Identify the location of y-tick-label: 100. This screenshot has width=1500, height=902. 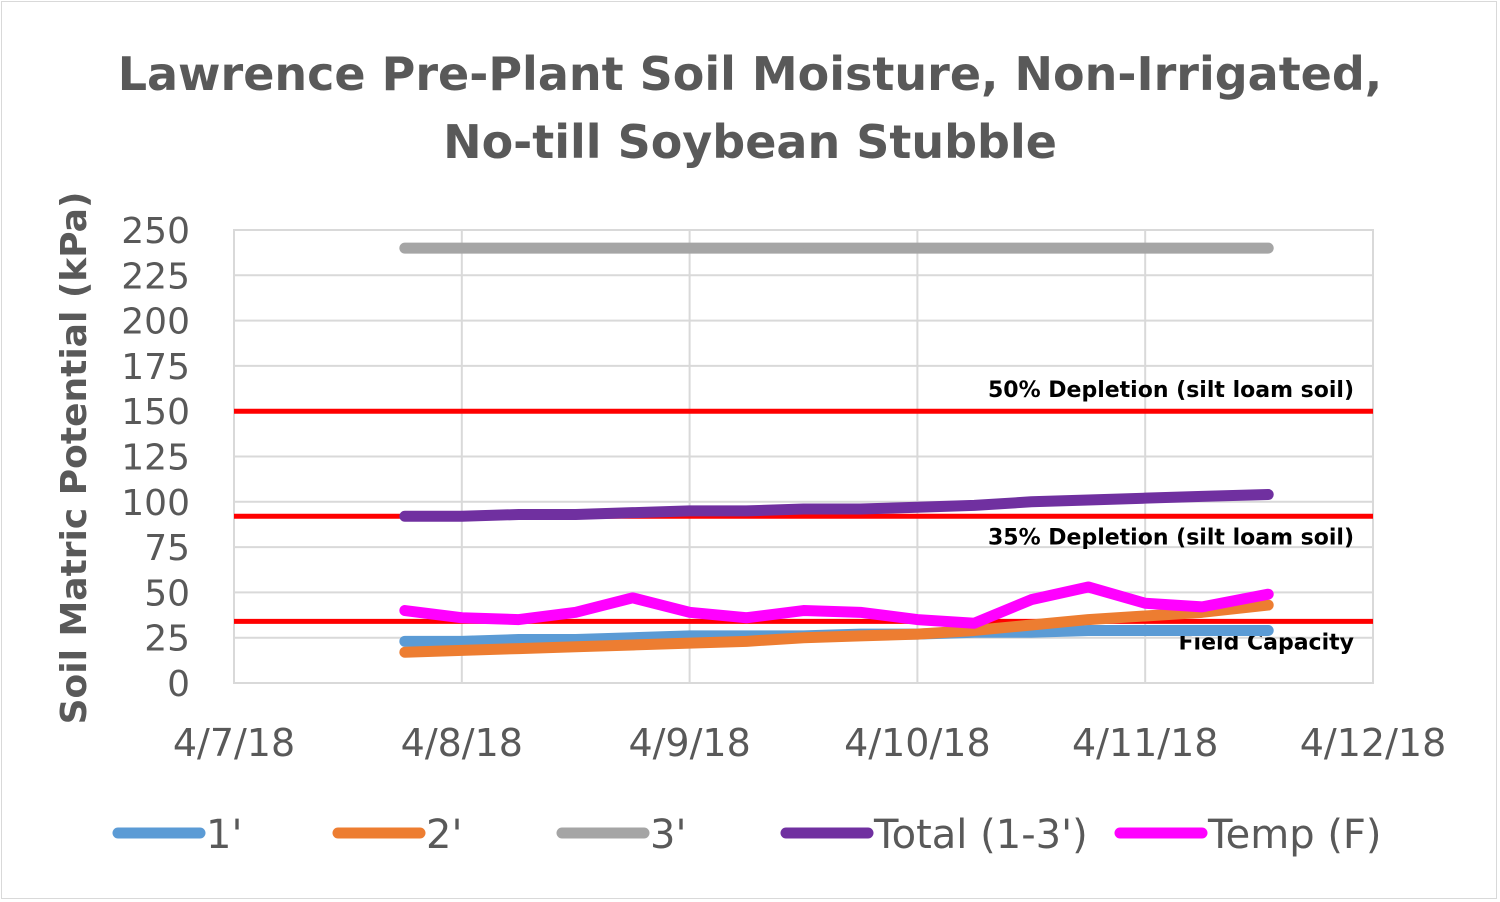
(155, 503).